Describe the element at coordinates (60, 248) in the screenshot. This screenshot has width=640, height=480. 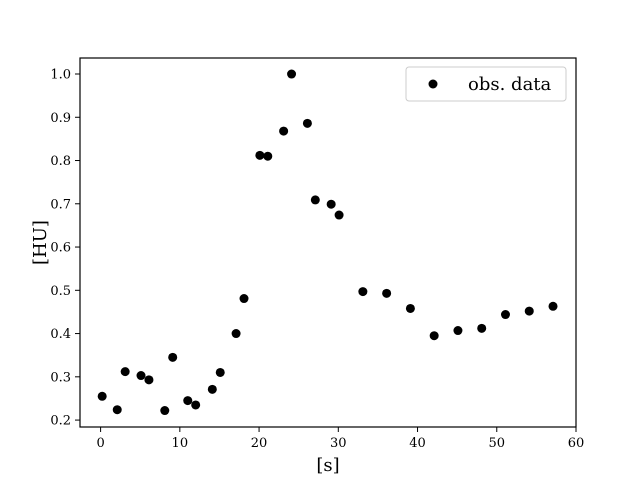
I see `y-tick-label: 0.6` at that location.